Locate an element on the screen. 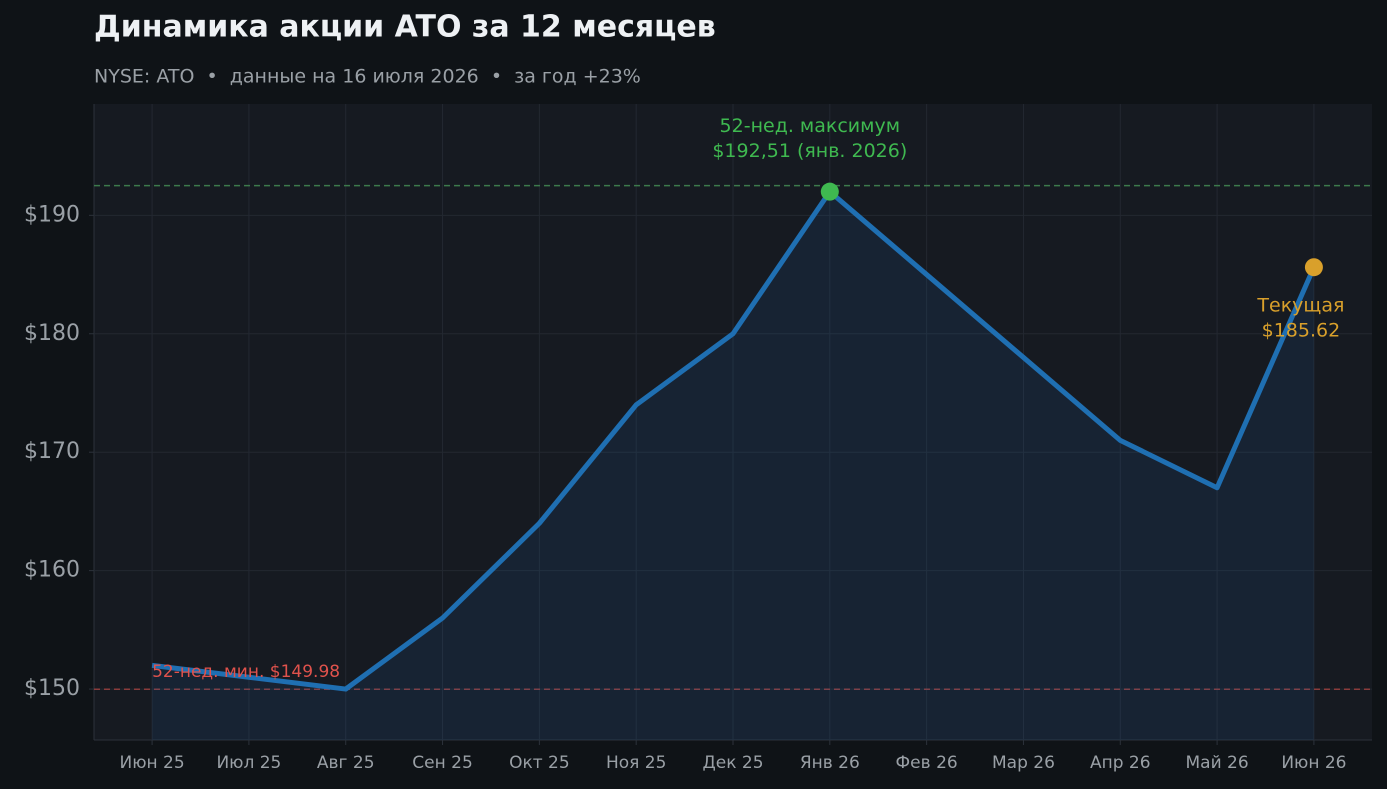 Image resolution: width=1387 pixels, height=789 pixels. x-tick-label: Мар 26 is located at coordinates (1023, 763).